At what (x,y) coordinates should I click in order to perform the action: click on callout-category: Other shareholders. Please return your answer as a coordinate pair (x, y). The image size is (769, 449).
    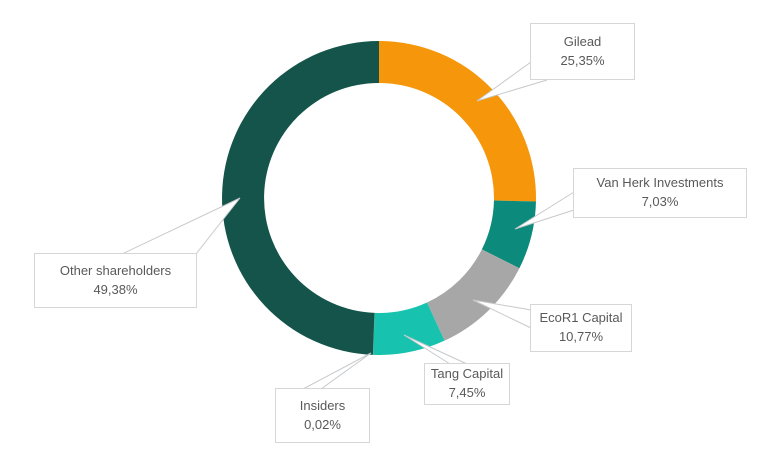
    Looking at the image, I should click on (115, 270).